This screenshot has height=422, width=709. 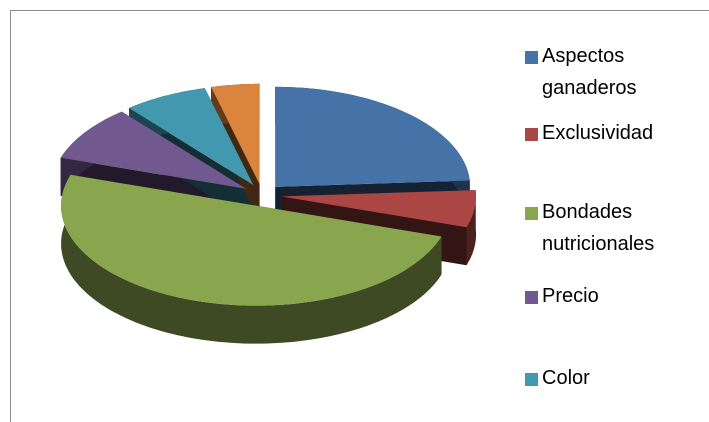 What do you see at coordinates (566, 378) in the screenshot?
I see `legend-label: Color` at bounding box center [566, 378].